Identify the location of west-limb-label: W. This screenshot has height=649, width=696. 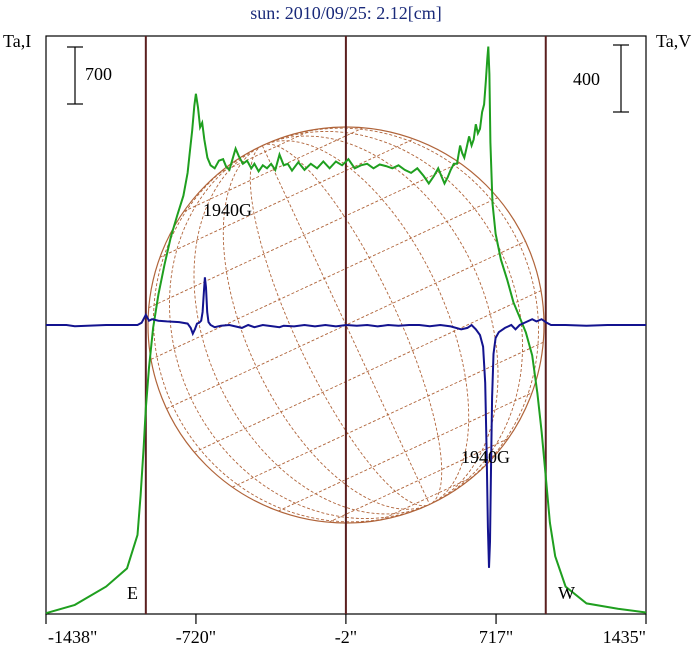
(566, 593).